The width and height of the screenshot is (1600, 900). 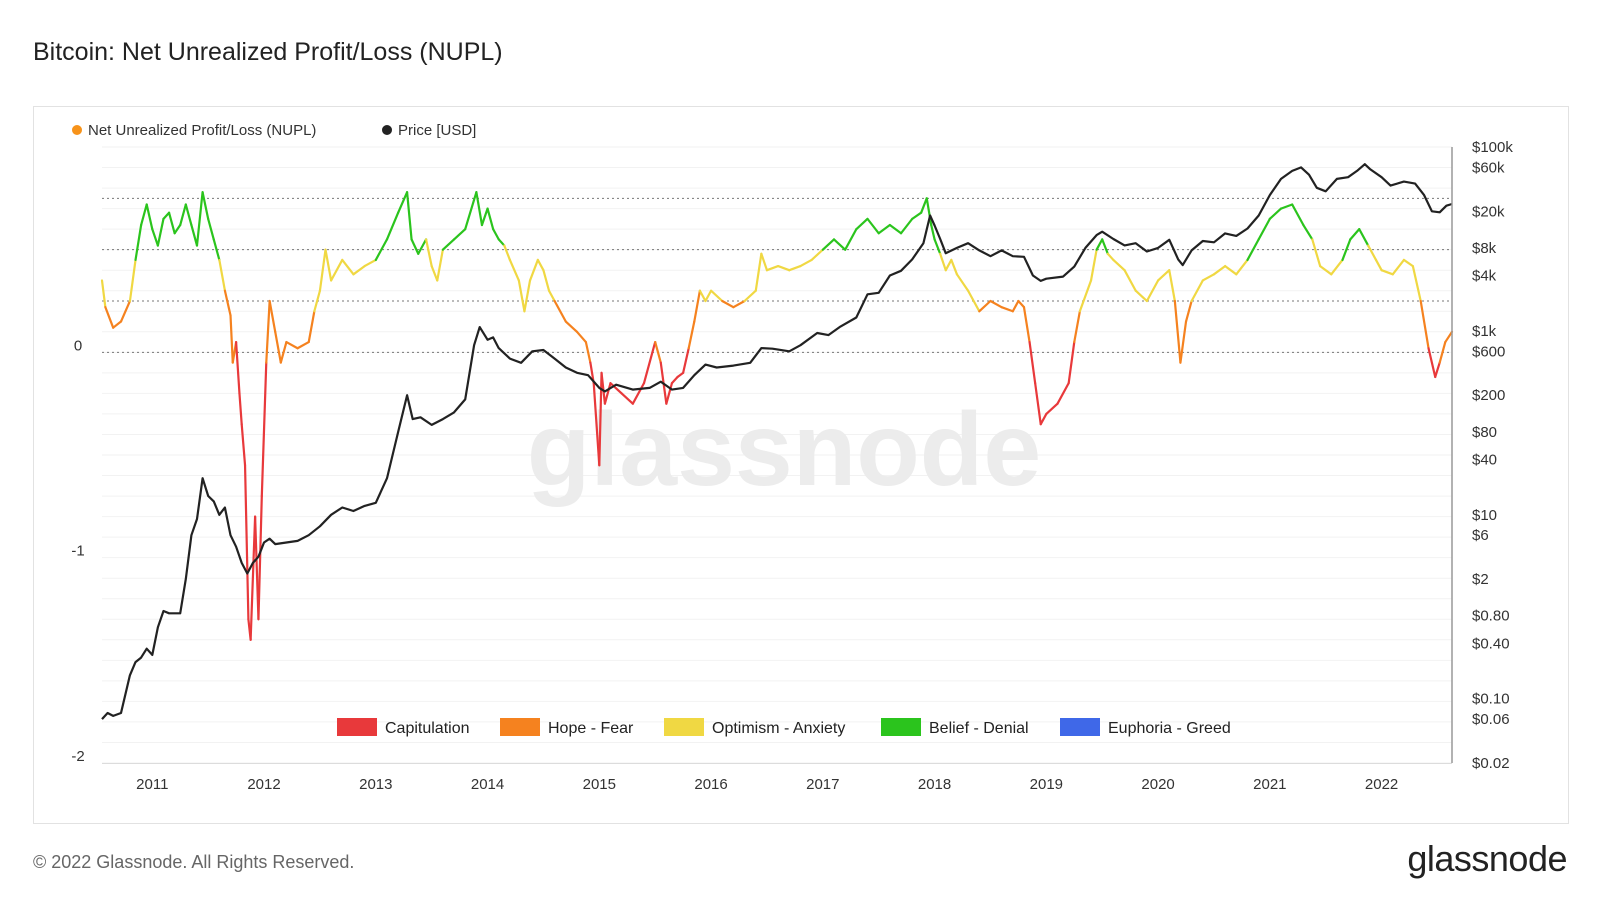 I want to click on y-right-tick-label: $80, so click(x=1484, y=432).